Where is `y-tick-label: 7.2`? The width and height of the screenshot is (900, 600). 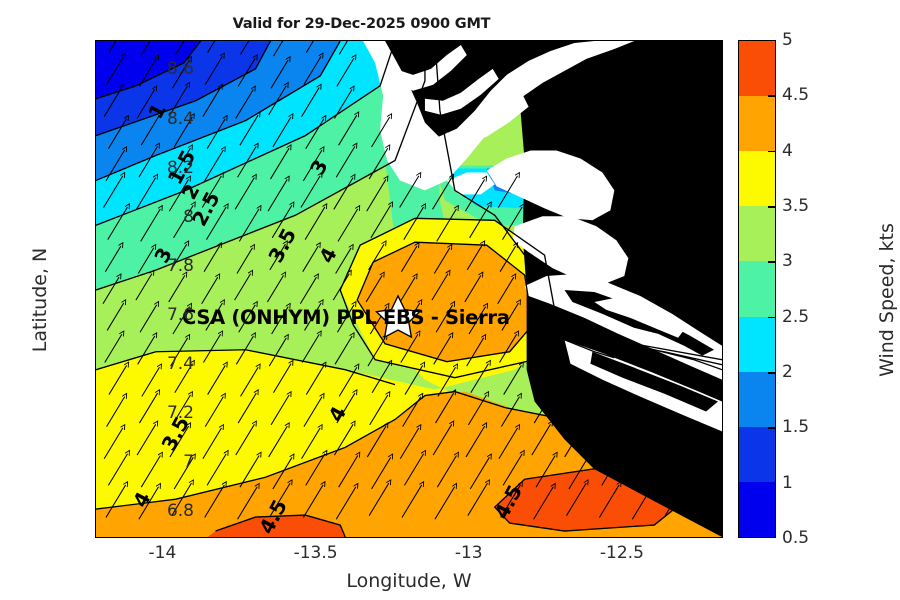
y-tick-label: 7.2 is located at coordinates (180, 412).